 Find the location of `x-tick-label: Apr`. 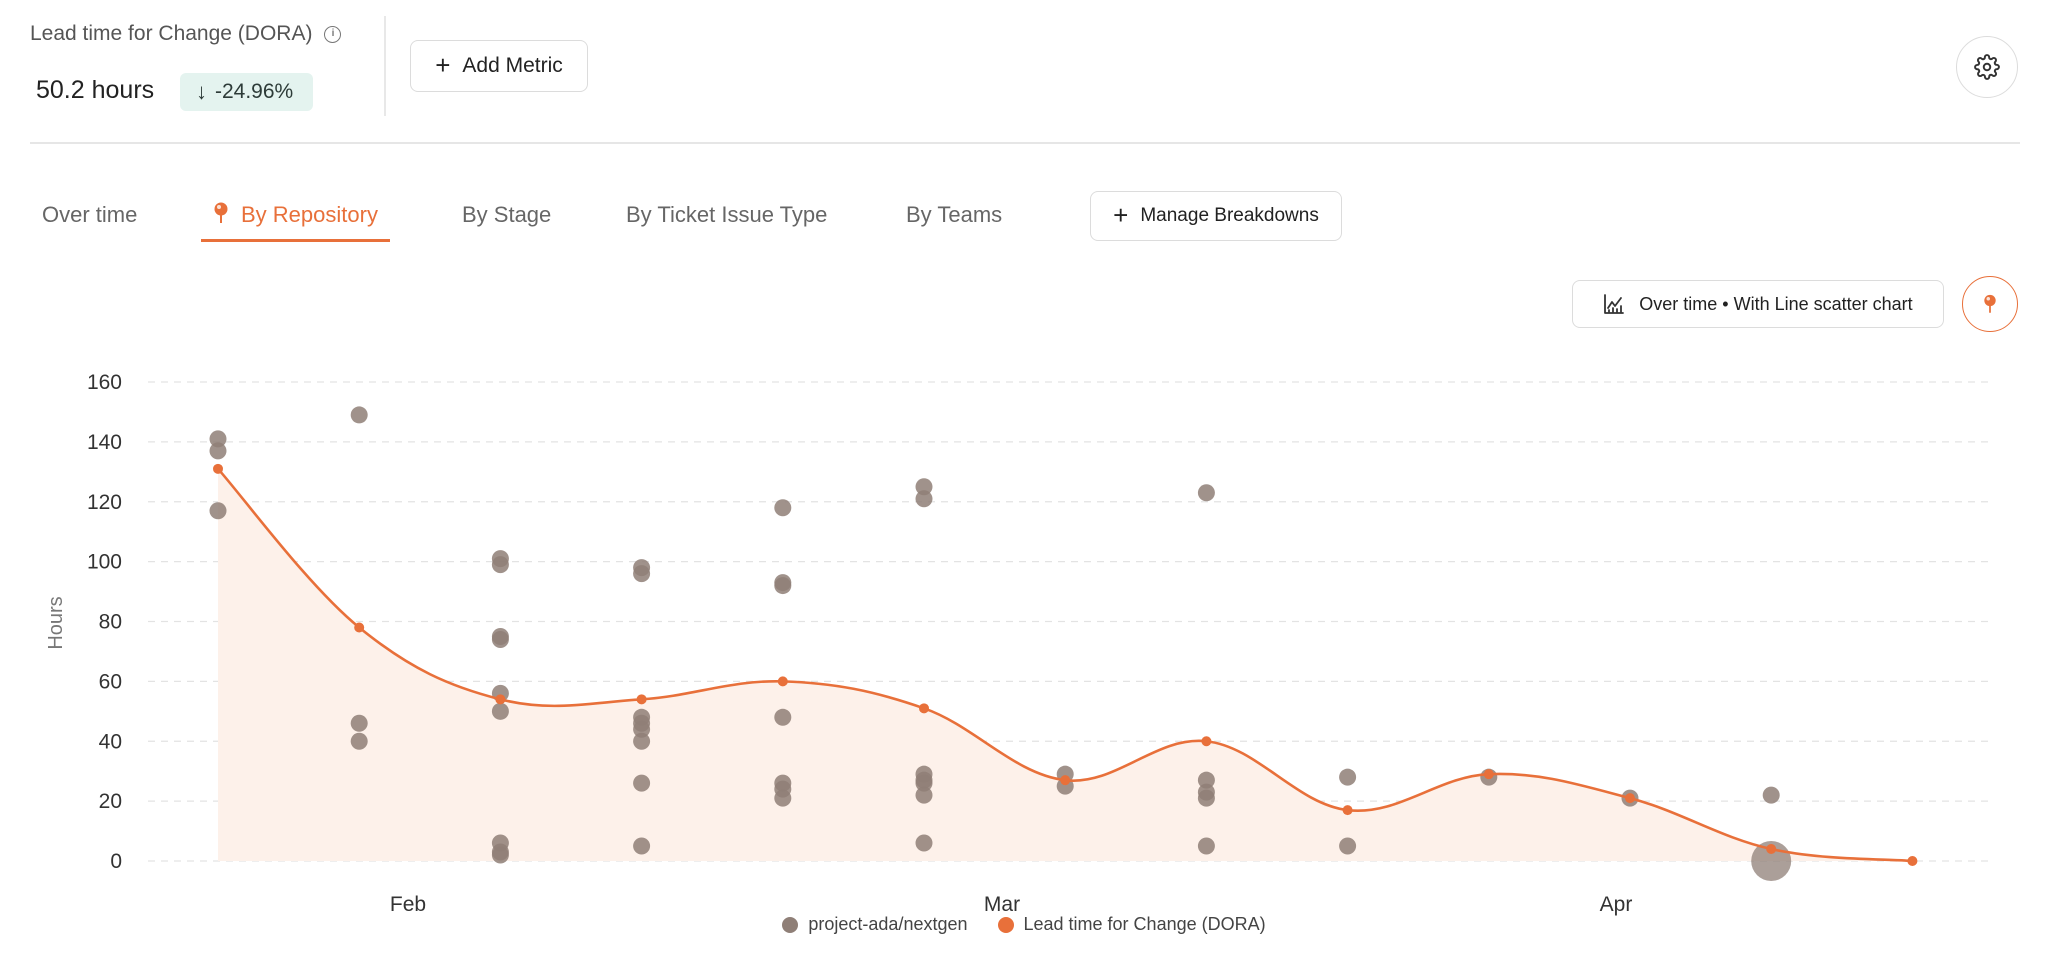

x-tick-label: Apr is located at coordinates (1616, 904).